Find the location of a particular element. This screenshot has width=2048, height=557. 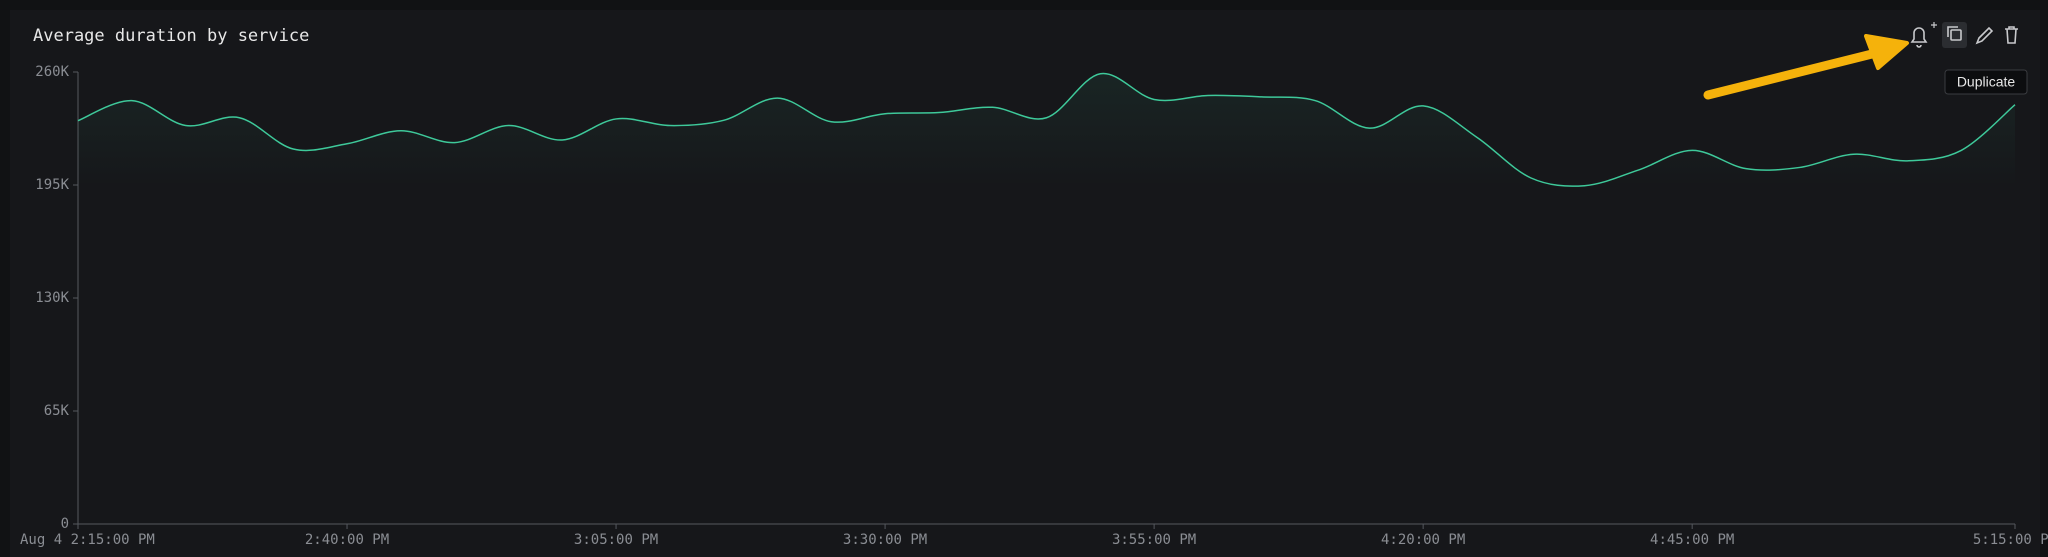

toolbar is located at coordinates (1964, 35).